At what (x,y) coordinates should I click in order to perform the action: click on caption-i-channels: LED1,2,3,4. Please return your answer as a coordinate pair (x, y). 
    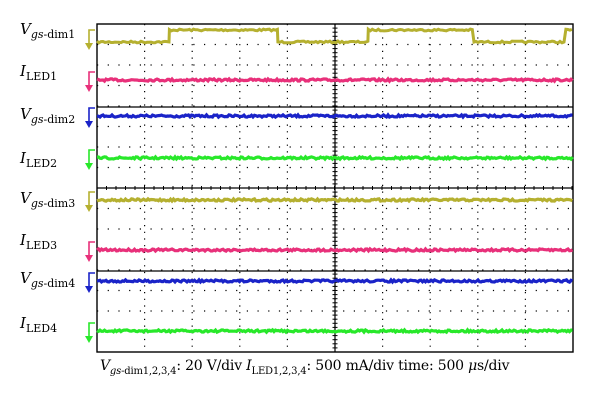
    Looking at the image, I should click on (279, 371).